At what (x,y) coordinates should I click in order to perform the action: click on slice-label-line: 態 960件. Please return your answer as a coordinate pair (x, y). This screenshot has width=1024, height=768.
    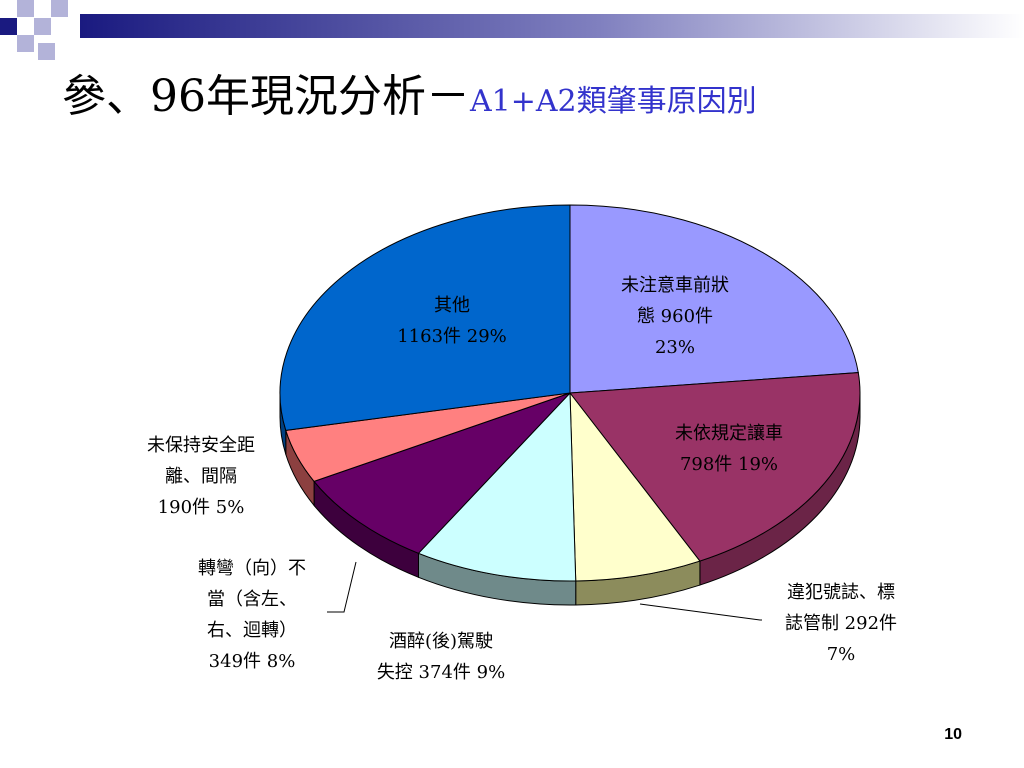
    Looking at the image, I should click on (675, 316).